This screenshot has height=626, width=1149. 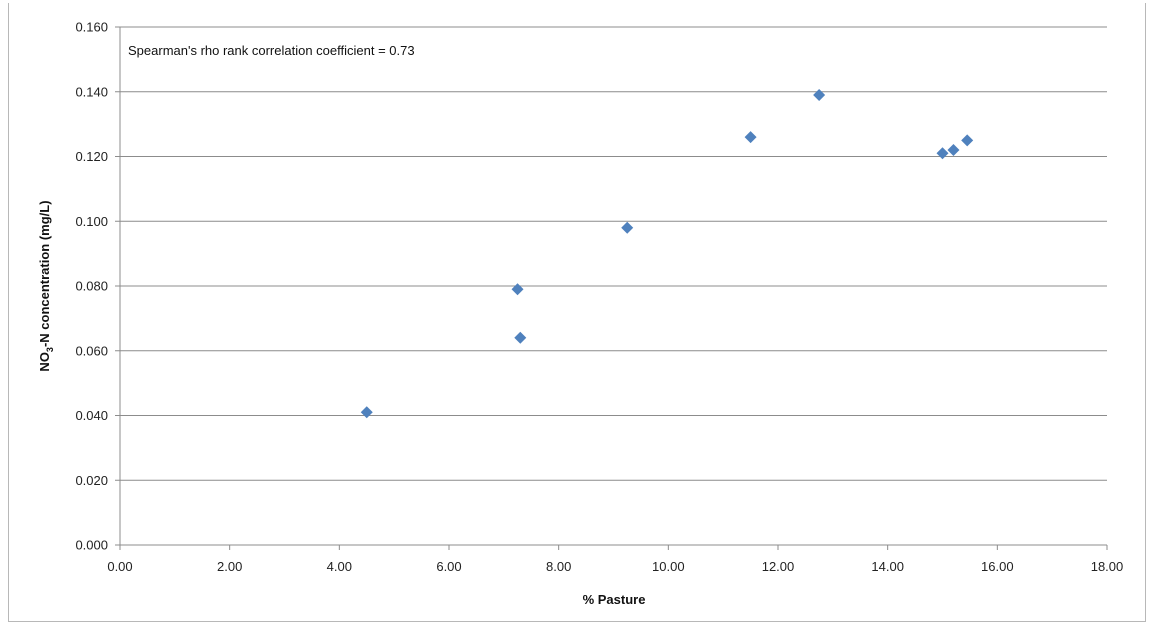 I want to click on x-tick-label-9: 18.00, so click(x=1107, y=566).